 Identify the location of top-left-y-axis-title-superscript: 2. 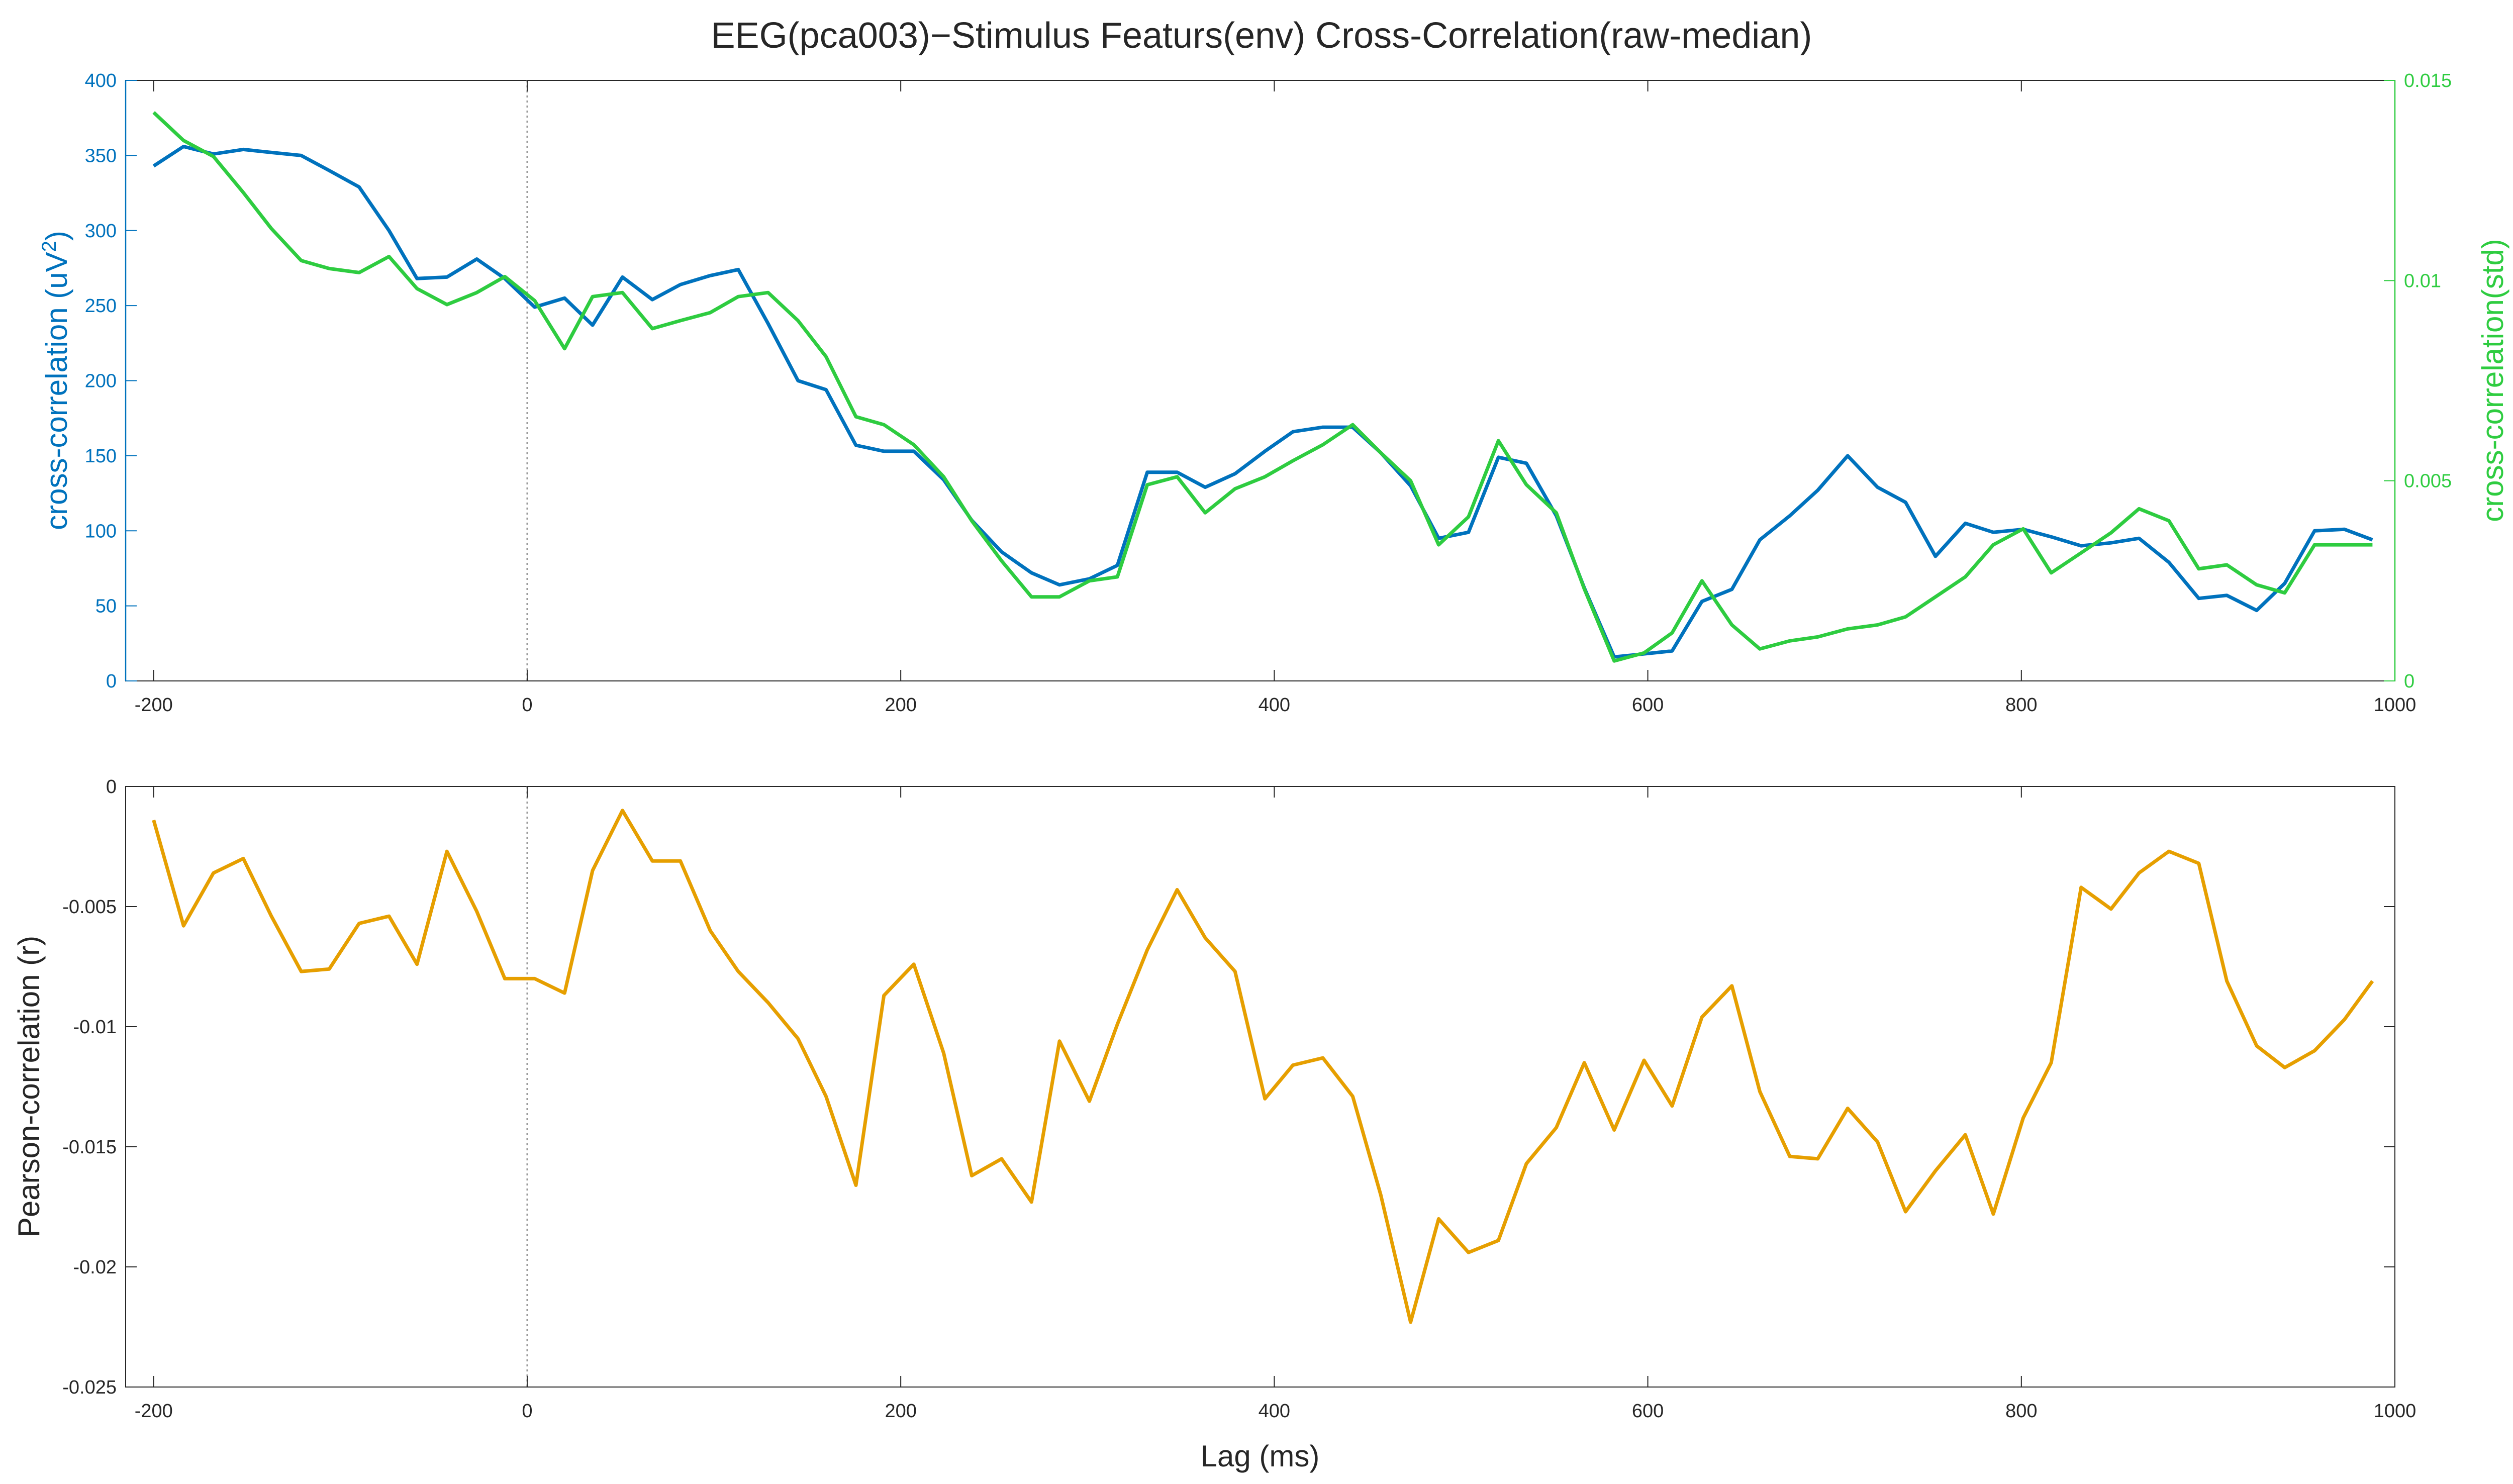
(49, 247).